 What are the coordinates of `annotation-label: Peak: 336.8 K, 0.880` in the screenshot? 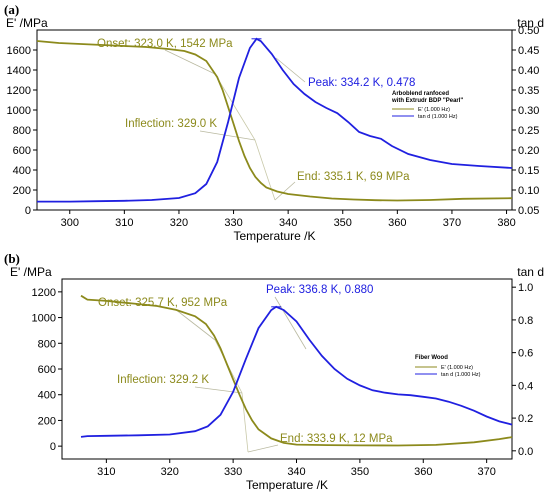 It's located at (319, 290).